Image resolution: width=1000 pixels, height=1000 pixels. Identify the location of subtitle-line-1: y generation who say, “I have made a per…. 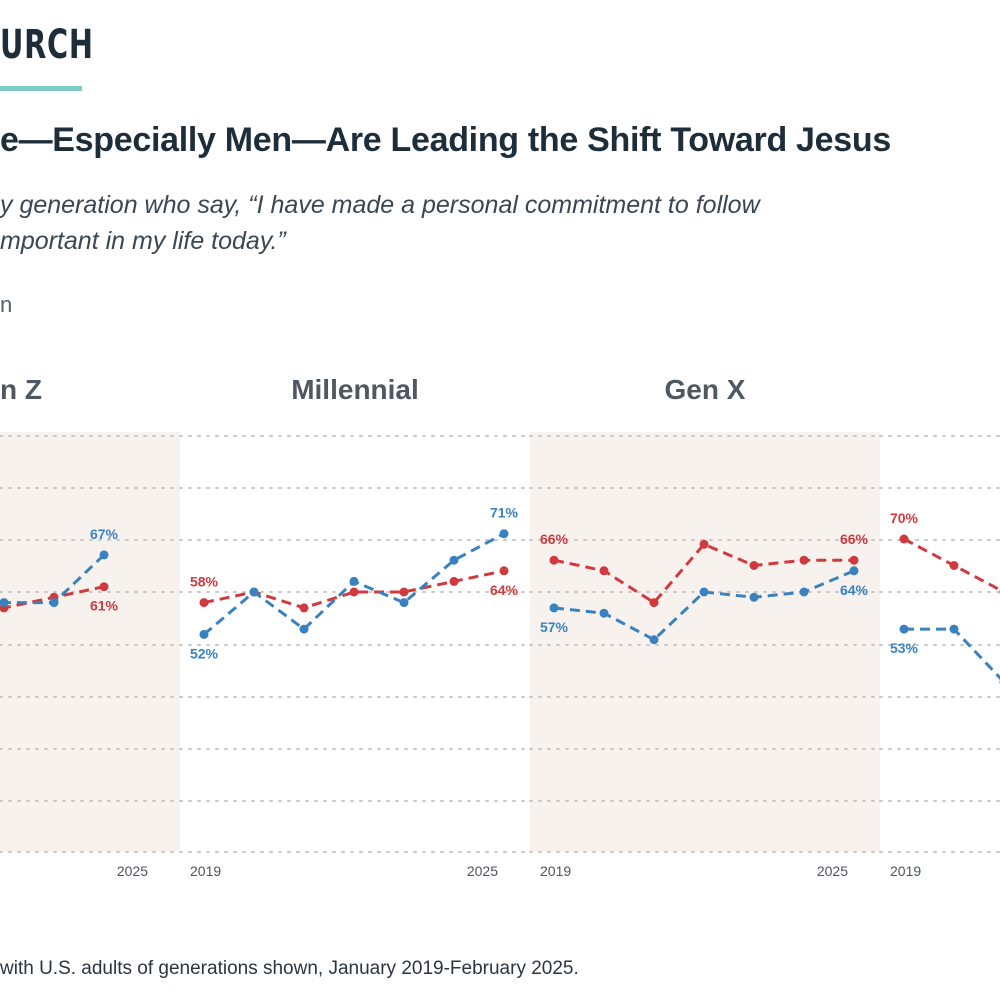
(380, 205).